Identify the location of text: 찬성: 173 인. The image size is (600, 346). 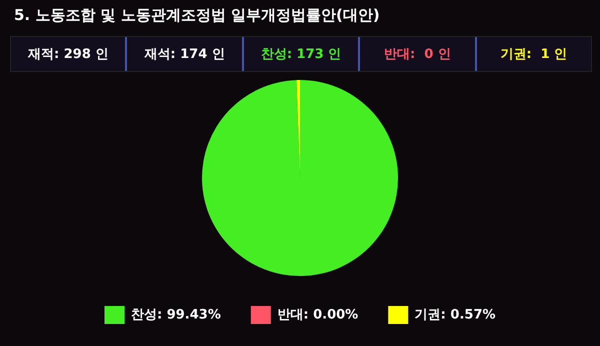
(302, 54).